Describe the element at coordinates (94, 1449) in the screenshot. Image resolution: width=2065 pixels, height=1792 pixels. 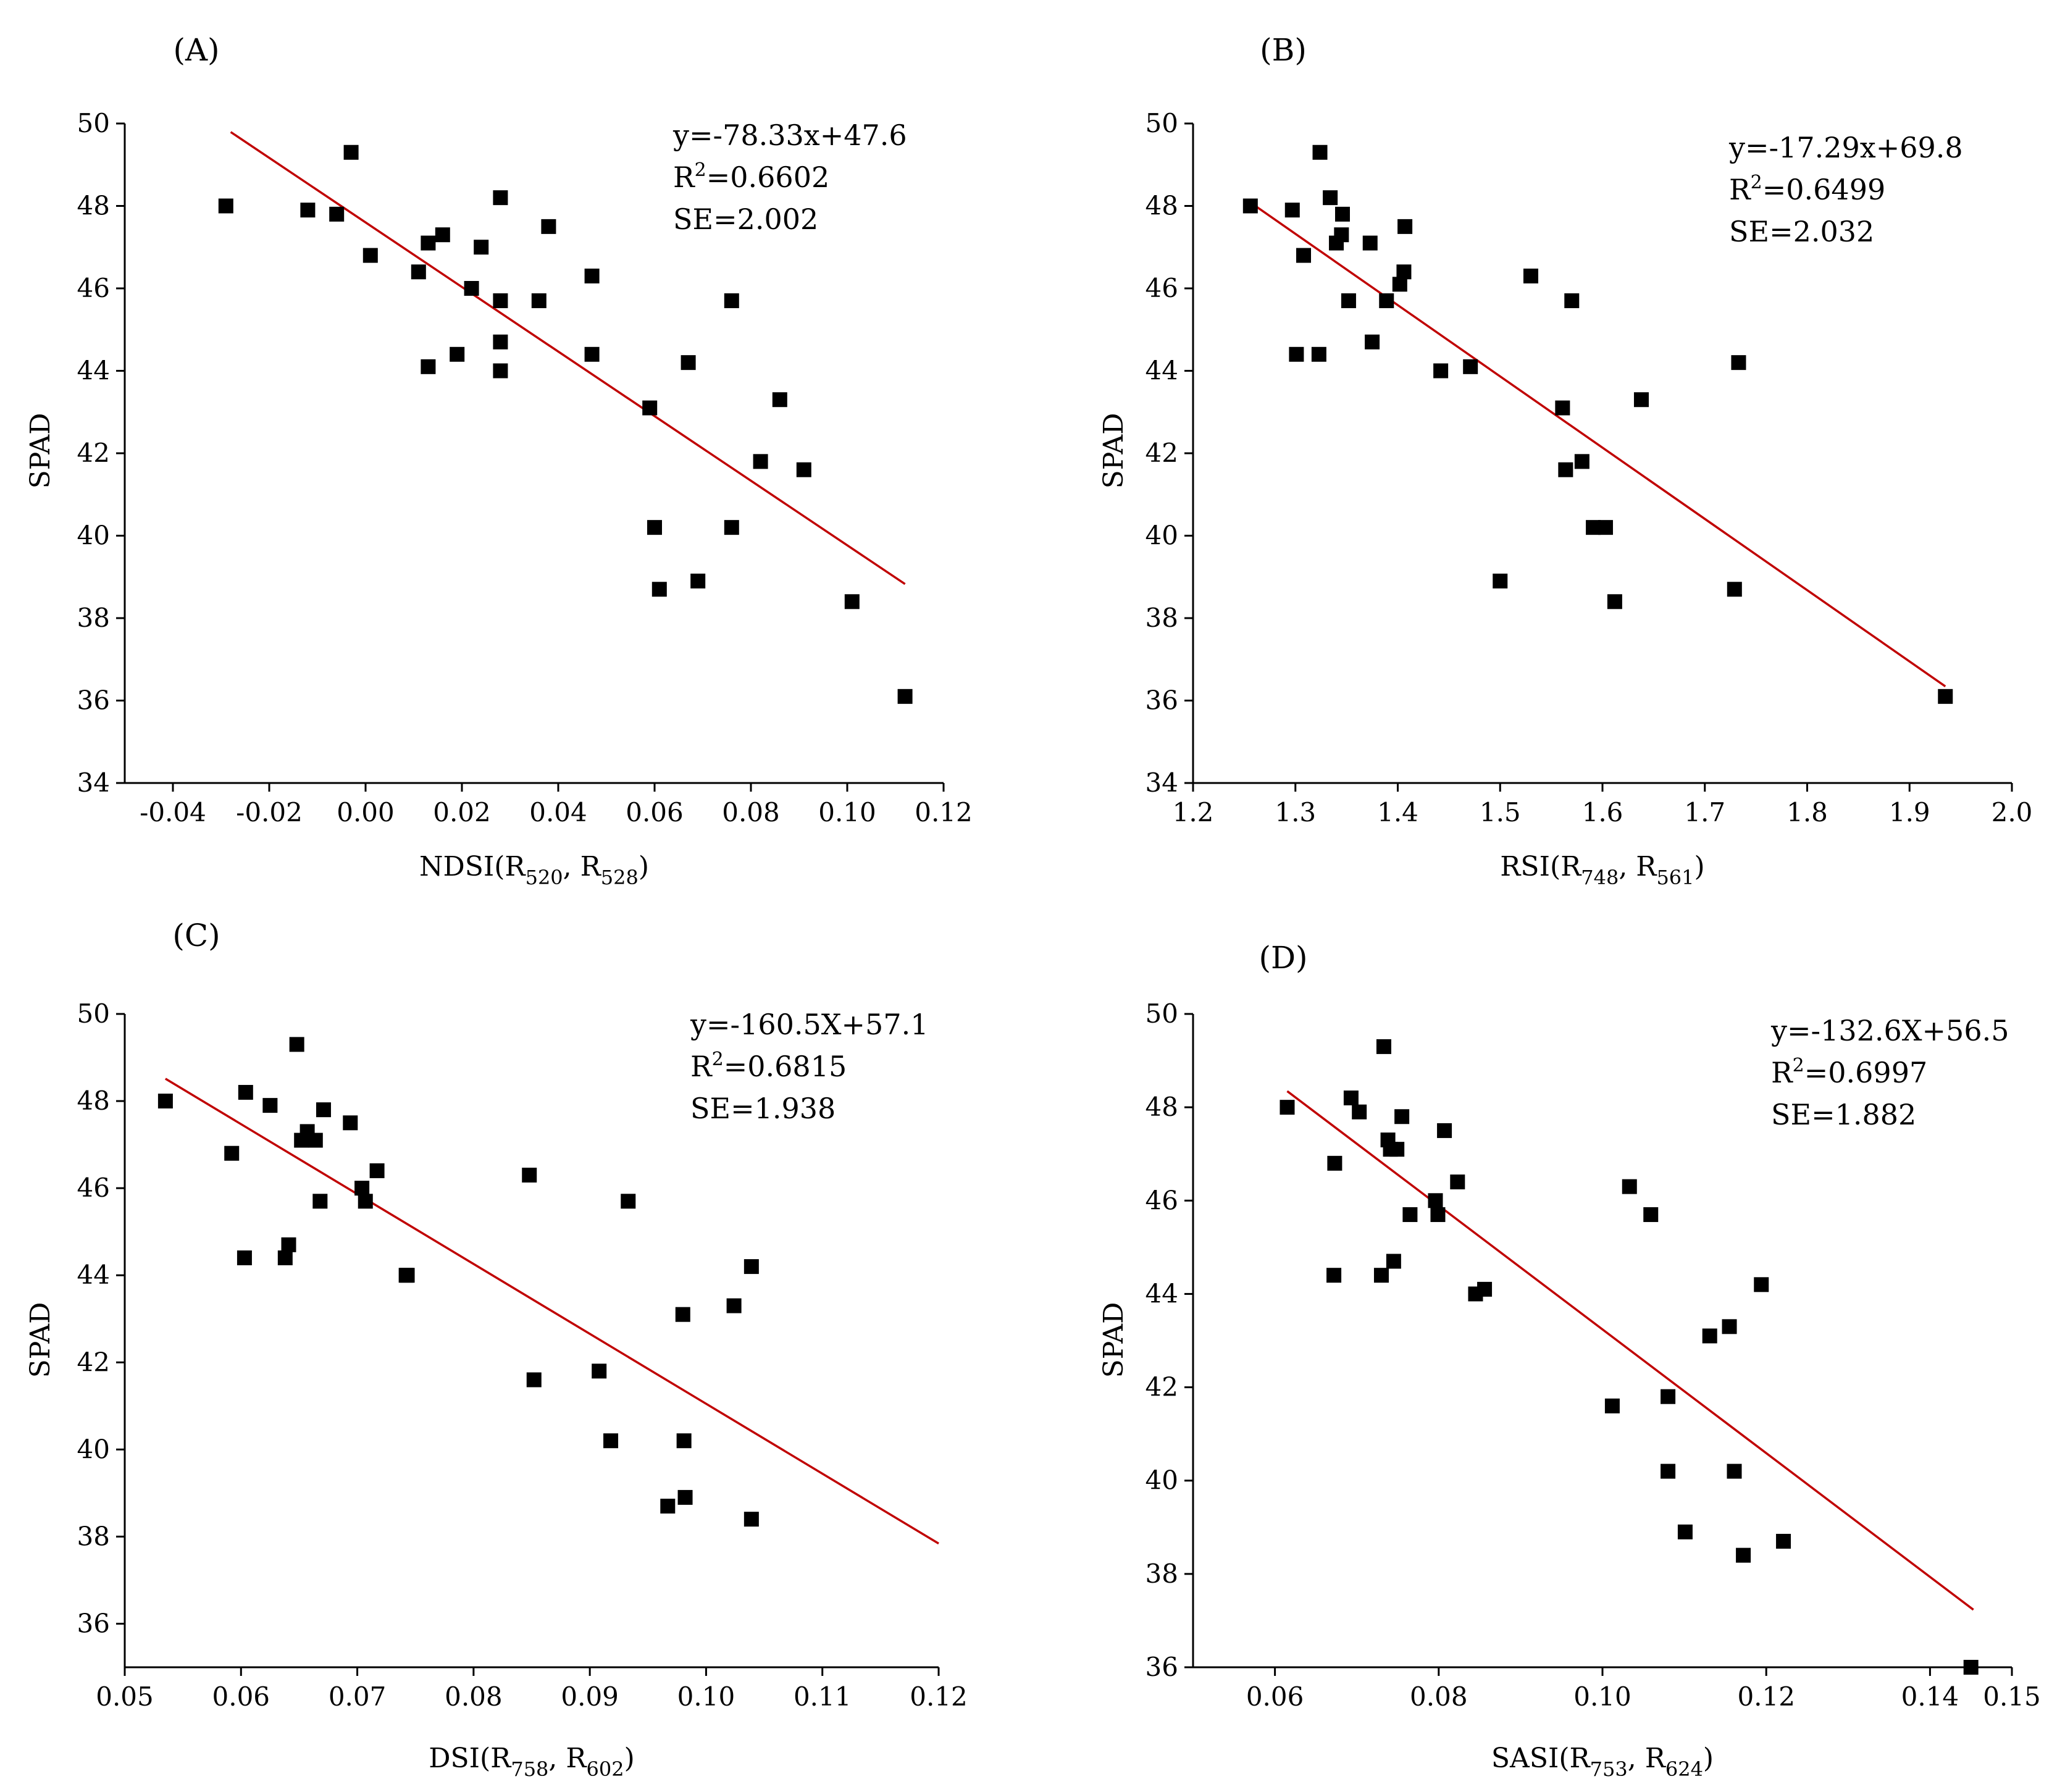
I see `y-tick-label: 40` at that location.